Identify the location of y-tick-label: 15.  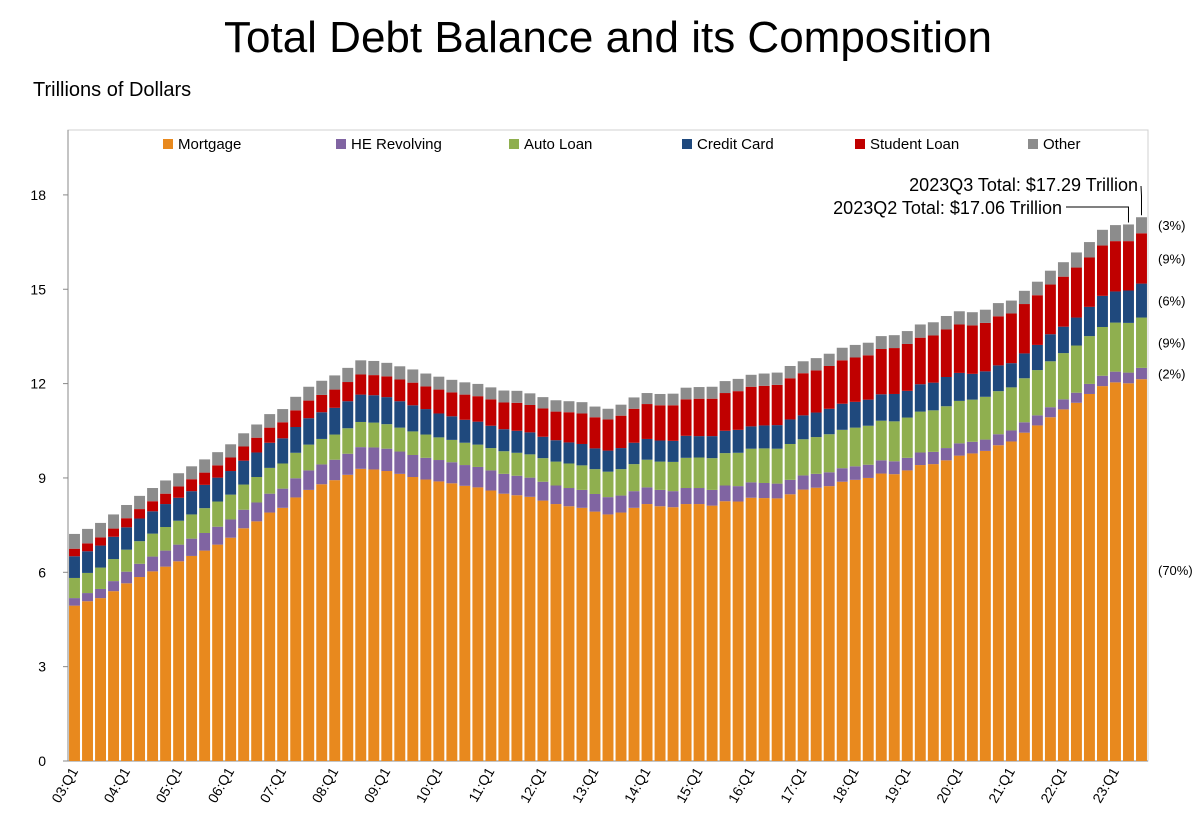
(38, 289).